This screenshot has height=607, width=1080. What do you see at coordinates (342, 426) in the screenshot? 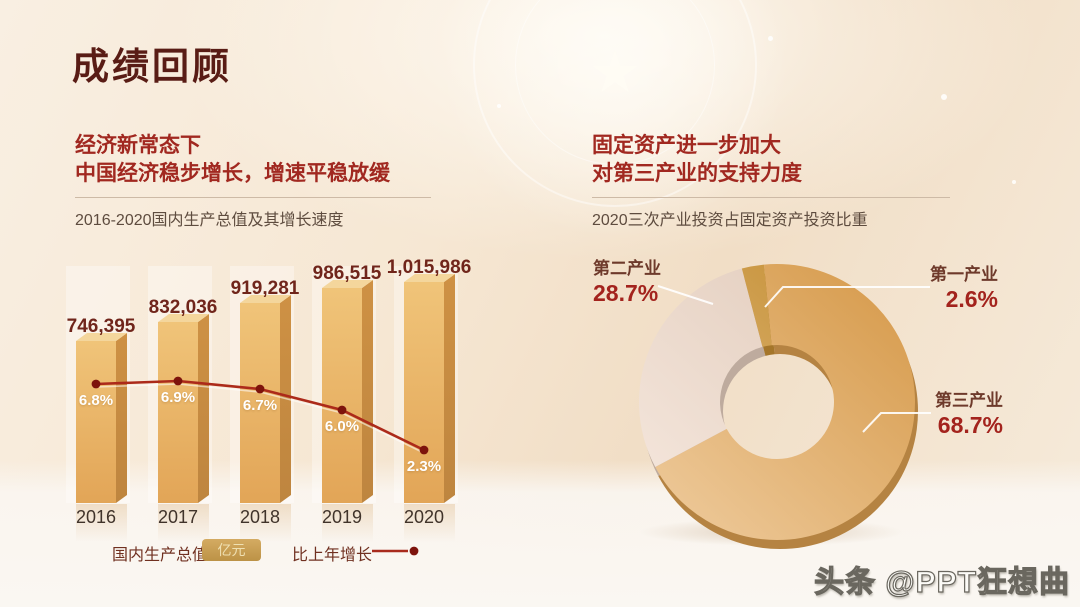
I see `growth-percent-label: 6.0%` at bounding box center [342, 426].